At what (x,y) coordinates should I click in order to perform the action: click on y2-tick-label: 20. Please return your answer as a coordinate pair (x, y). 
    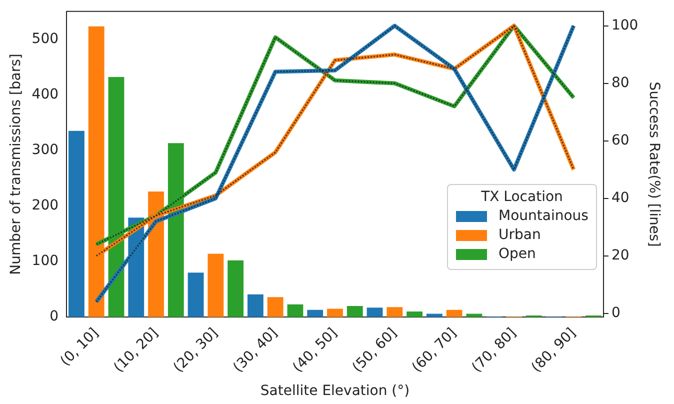
    Looking at the image, I should click on (620, 255).